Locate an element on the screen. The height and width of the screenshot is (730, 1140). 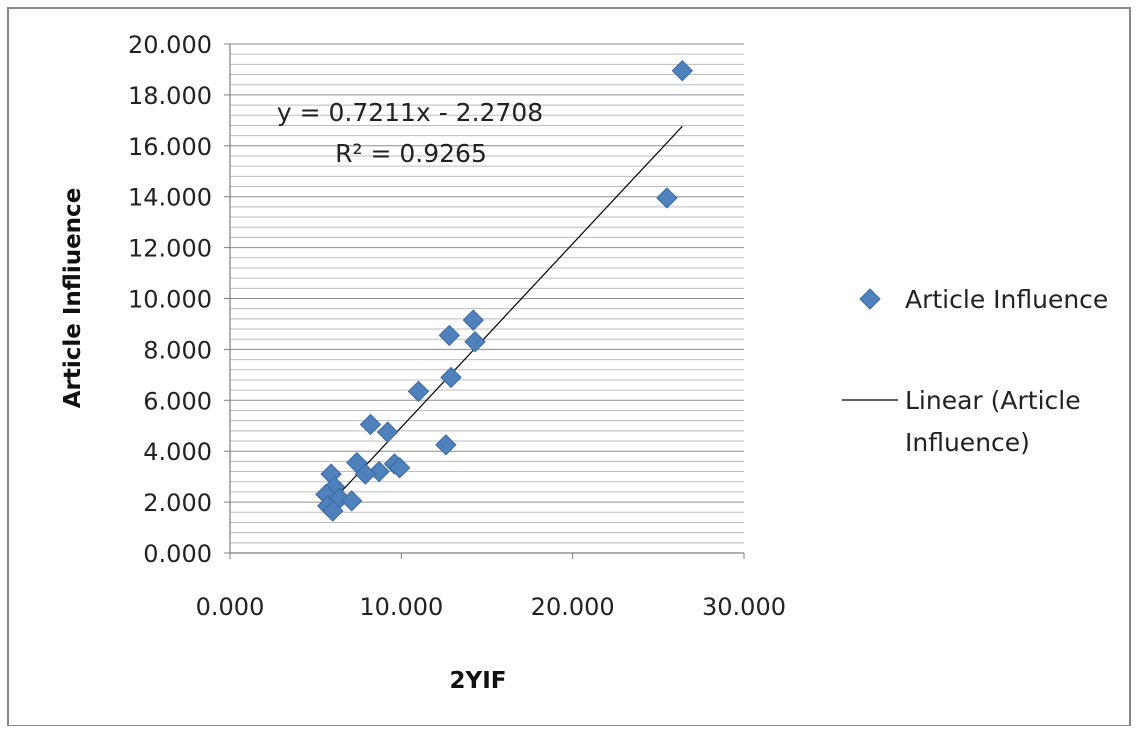
y-axis-title: Article Infliuence is located at coordinates (73, 298).